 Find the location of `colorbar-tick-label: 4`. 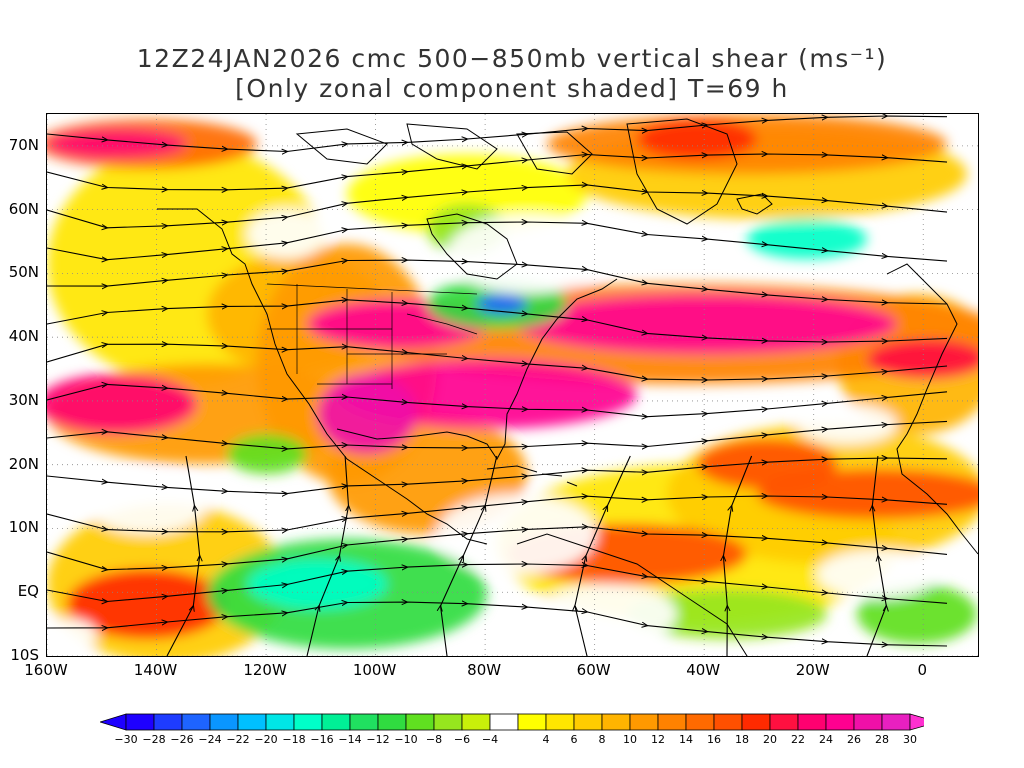

colorbar-tick-label: 4 is located at coordinates (546, 739).